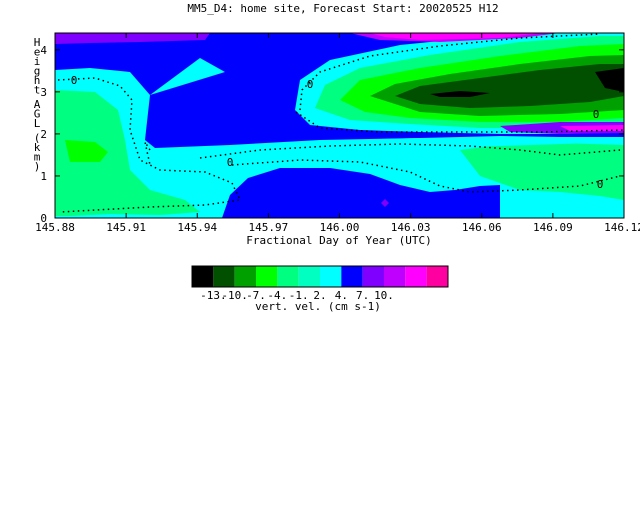 The height and width of the screenshot is (512, 640). What do you see at coordinates (37, 114) in the screenshot?
I see `y-axis-label-char: G` at bounding box center [37, 114].